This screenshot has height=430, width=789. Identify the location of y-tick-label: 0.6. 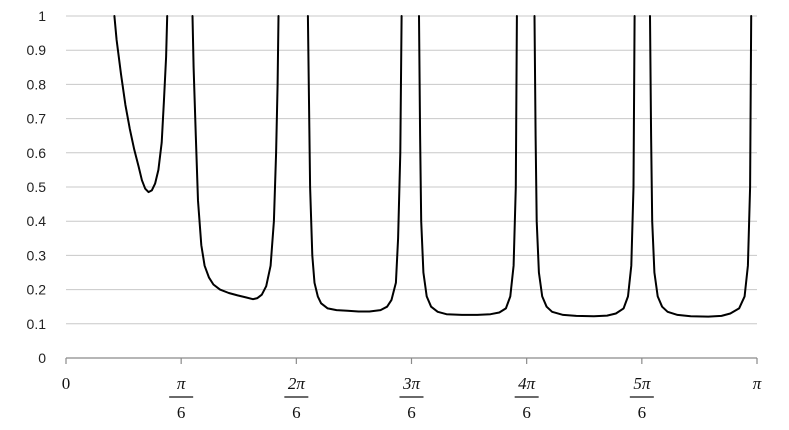
(37, 153).